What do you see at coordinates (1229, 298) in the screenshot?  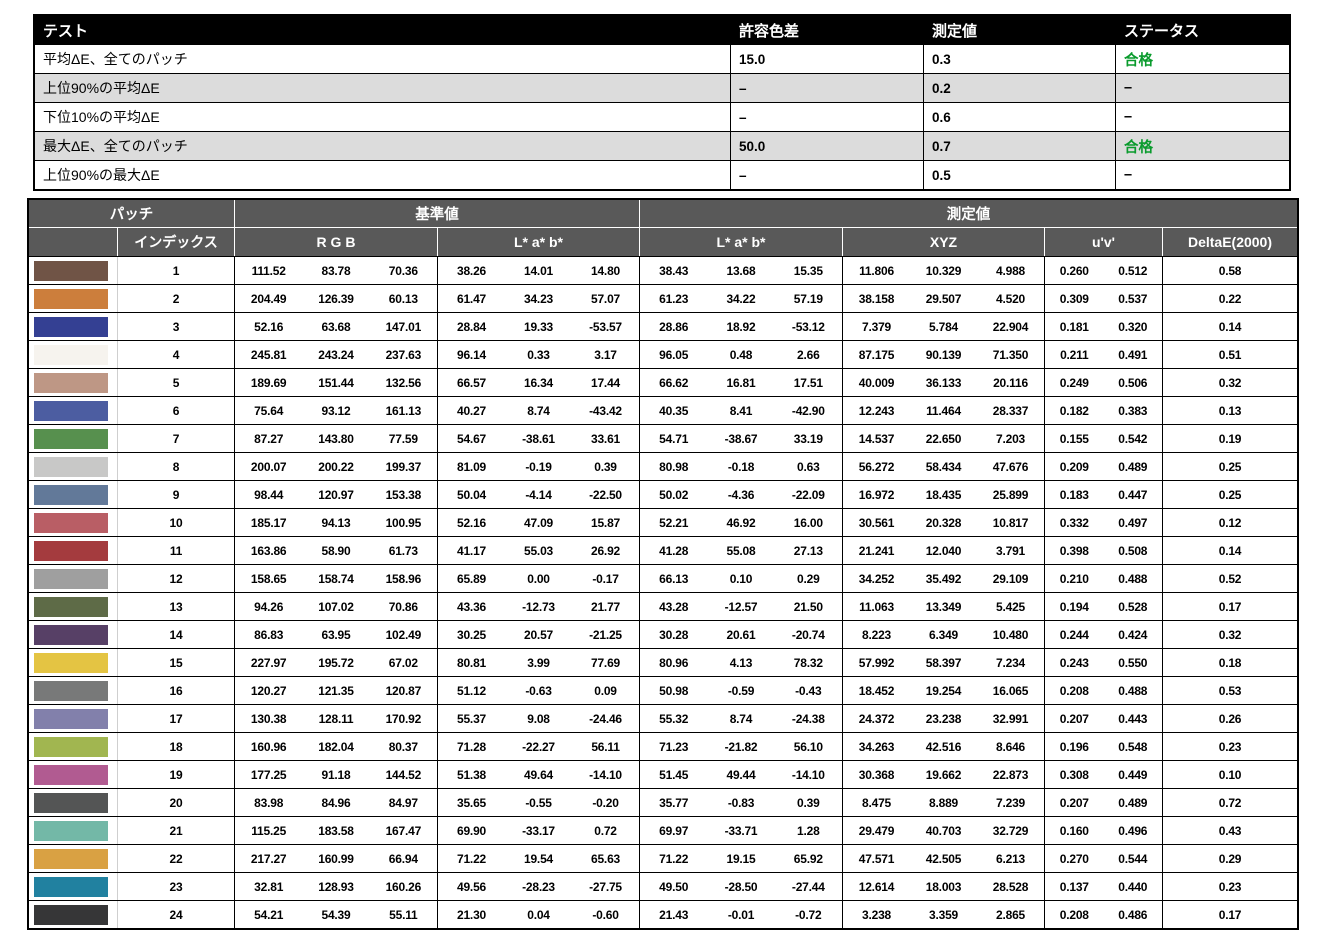 I see `deltae-cell: 0.22` at bounding box center [1229, 298].